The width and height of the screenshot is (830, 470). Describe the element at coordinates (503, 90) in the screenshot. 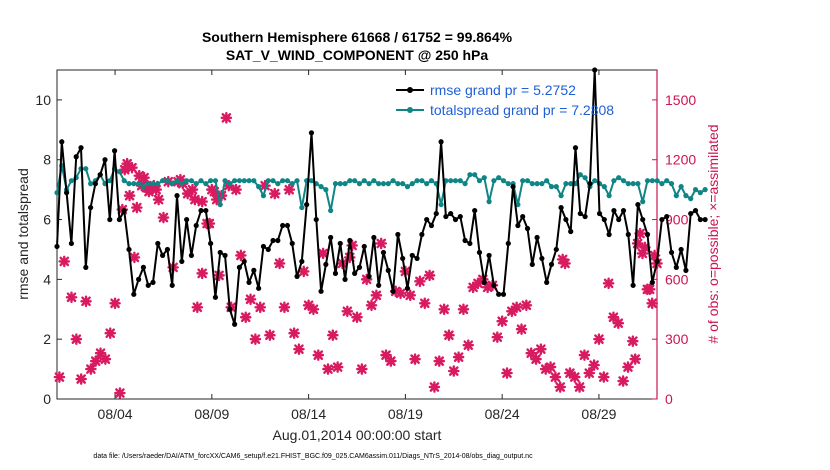

I see `legend-rmse-label: rmse grand pr = 5.2752` at that location.